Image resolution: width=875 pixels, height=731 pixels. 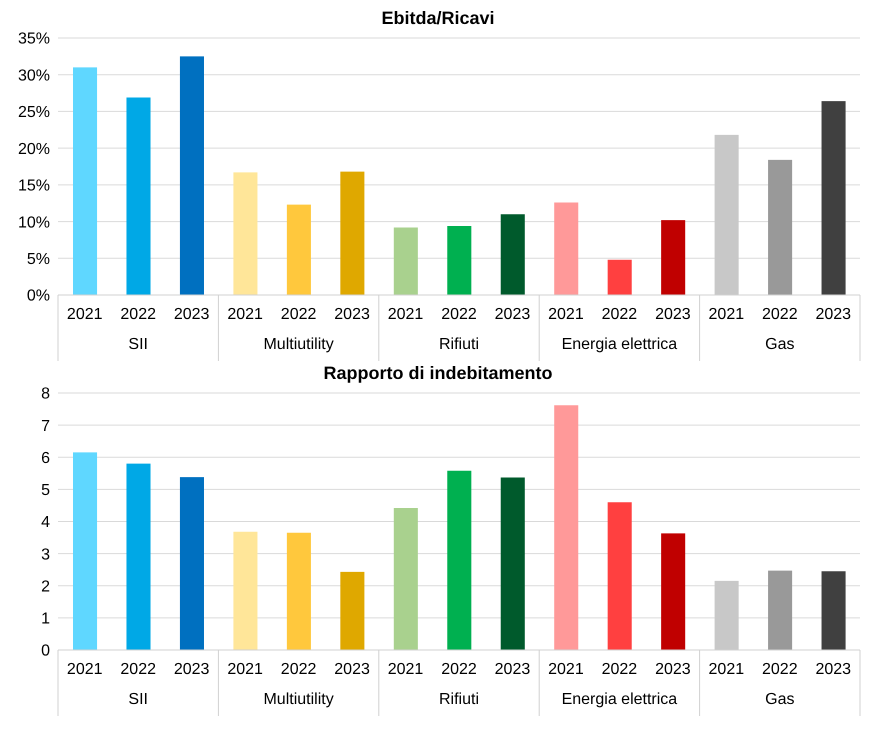 I want to click on y-tick-label: 2, so click(x=45, y=587).